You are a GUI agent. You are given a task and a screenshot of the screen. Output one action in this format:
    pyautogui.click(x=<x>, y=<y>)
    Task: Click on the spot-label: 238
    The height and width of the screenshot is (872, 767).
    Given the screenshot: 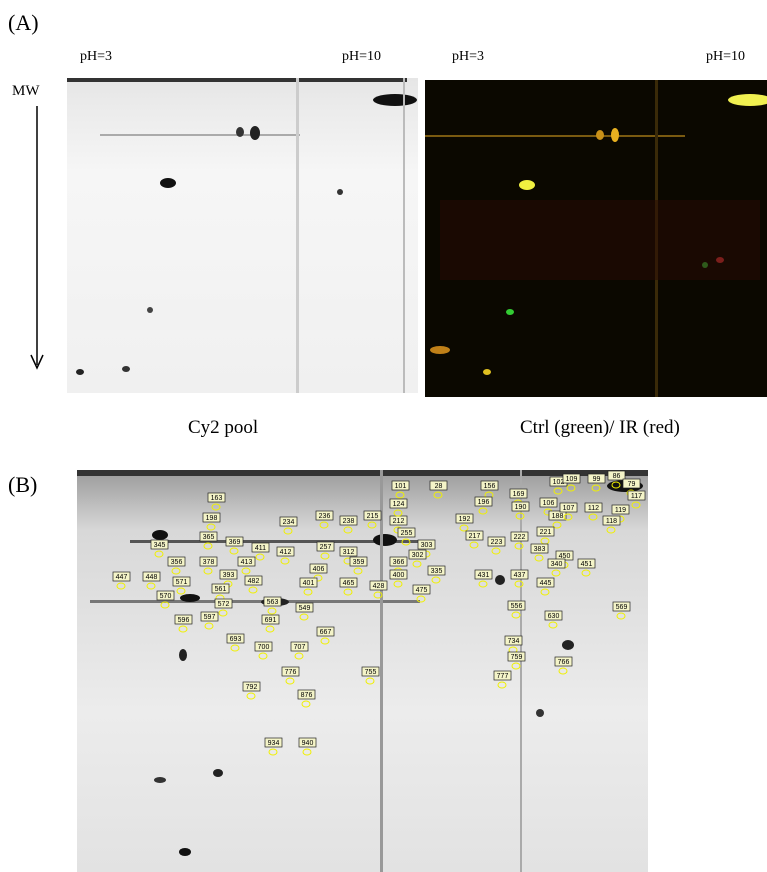 What is the action you would take?
    pyautogui.click(x=348, y=524)
    